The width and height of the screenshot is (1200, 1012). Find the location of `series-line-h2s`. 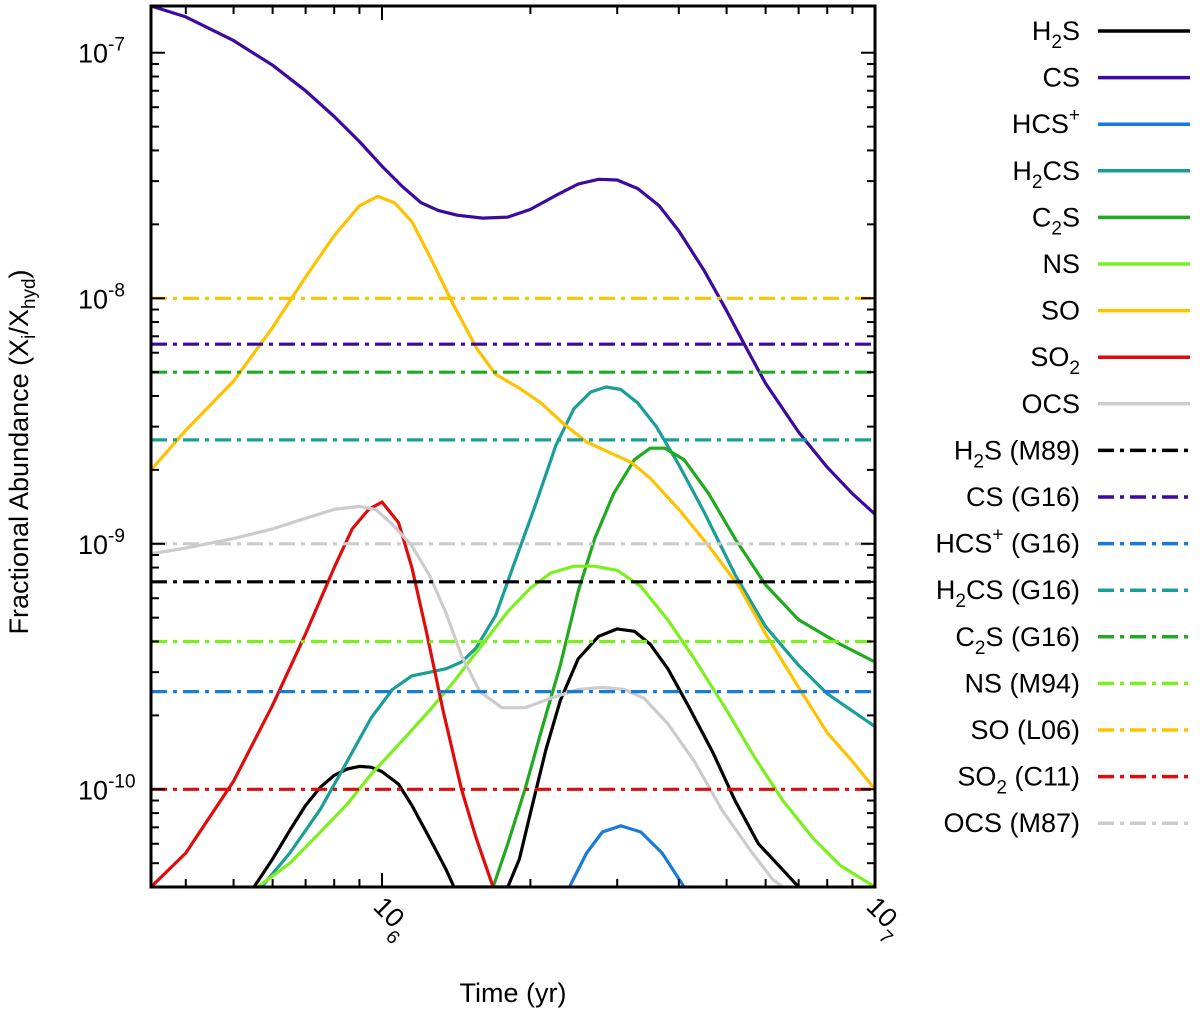

series-line-h2s is located at coordinates (526, 757).